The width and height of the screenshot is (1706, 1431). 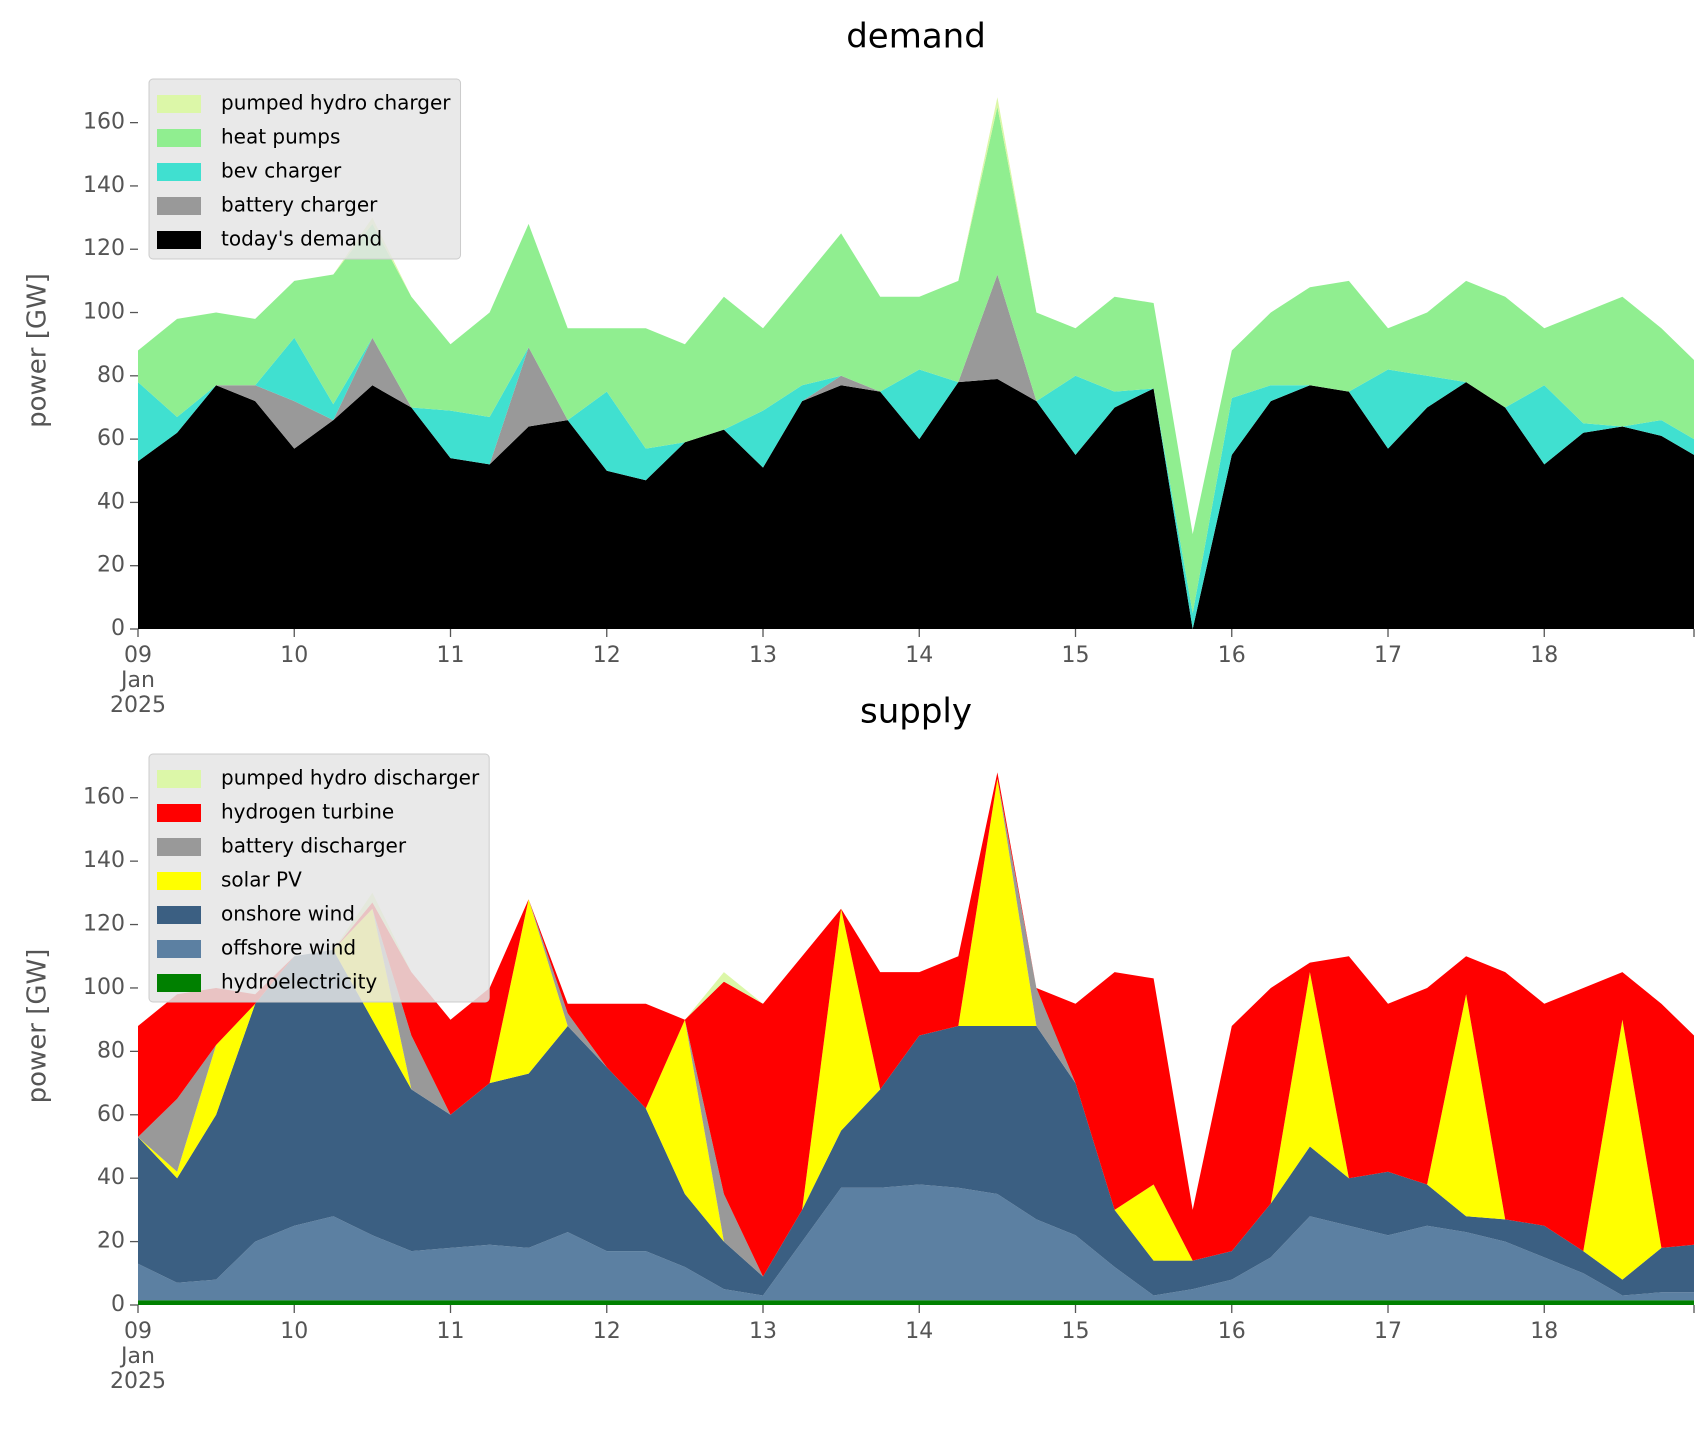 I want to click on legend-label: offshore wind, so click(x=288, y=948).